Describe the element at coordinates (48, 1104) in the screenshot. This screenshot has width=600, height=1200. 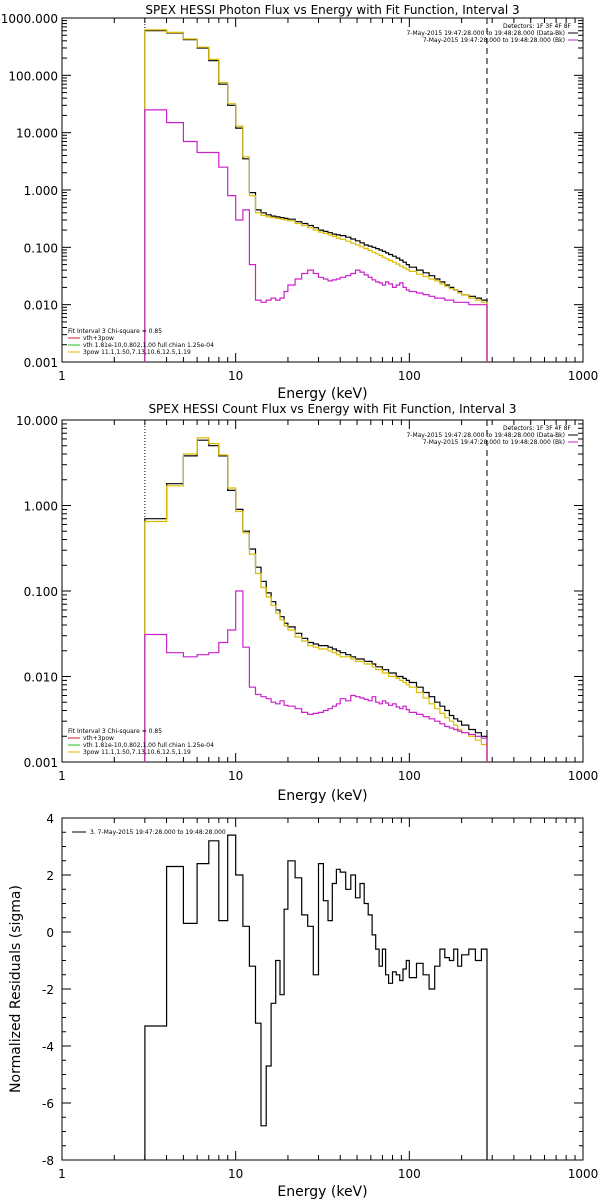
I see `y-tick-label: -6` at that location.